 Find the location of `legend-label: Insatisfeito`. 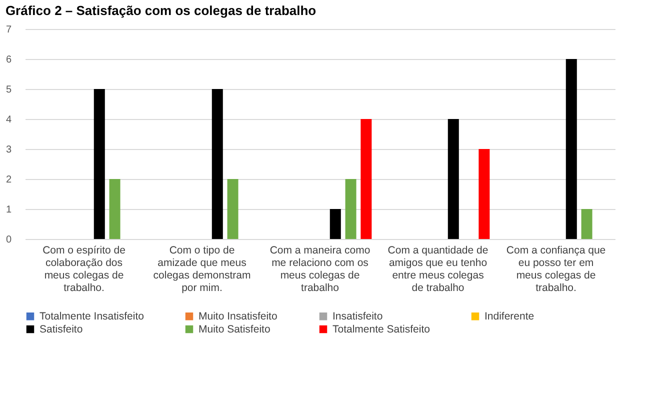

legend-label: Insatisfeito is located at coordinates (357, 316).